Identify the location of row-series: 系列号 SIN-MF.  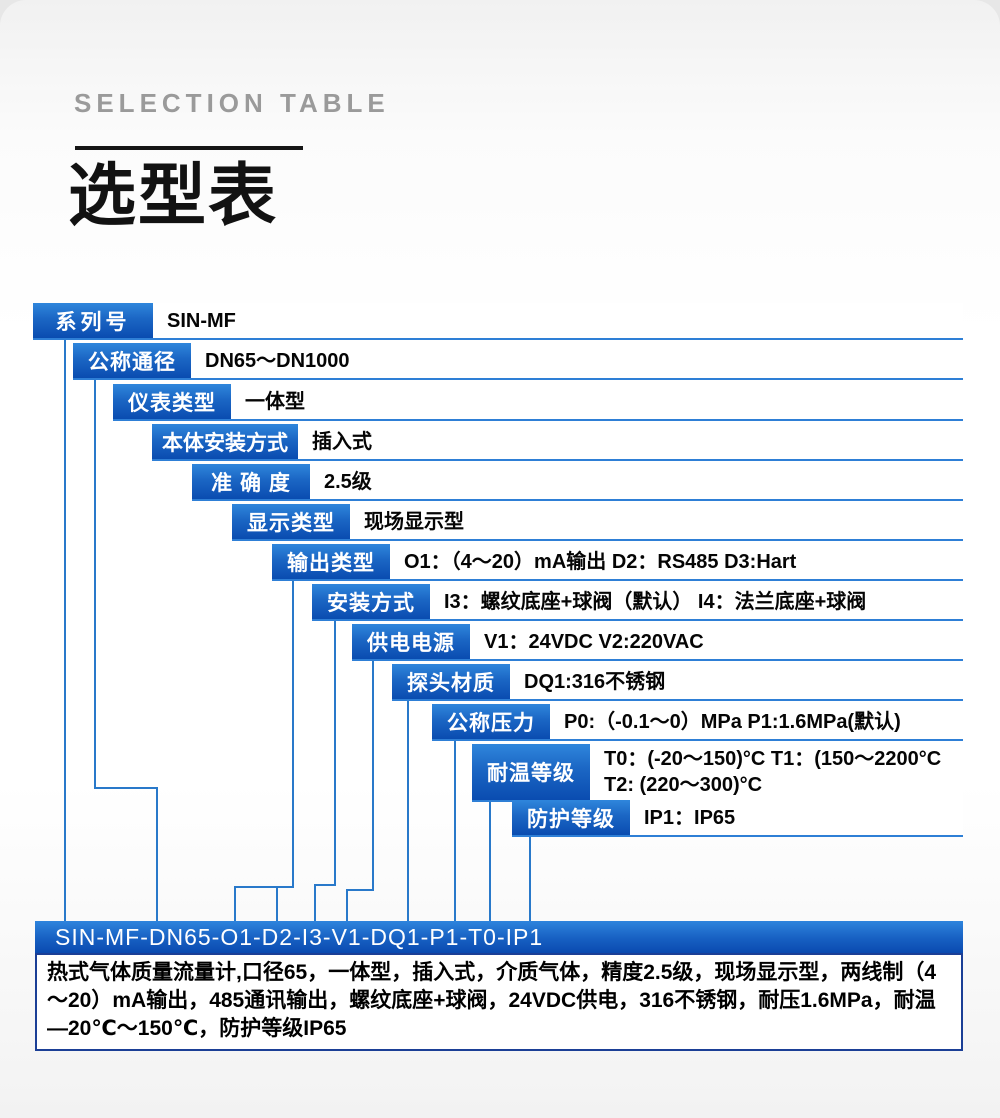
(498, 321).